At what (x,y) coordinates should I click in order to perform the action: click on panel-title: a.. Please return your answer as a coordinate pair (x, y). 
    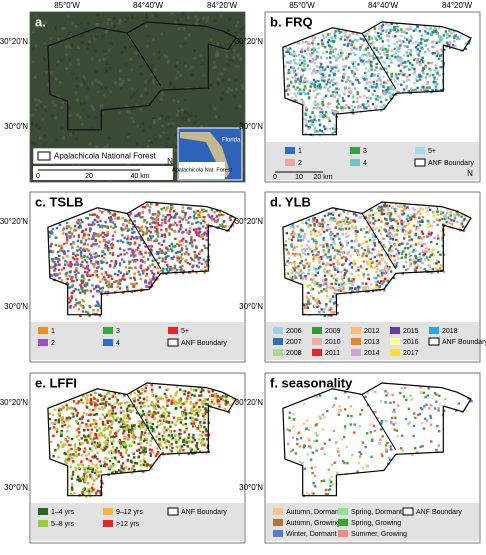
    Looking at the image, I should click on (40, 21).